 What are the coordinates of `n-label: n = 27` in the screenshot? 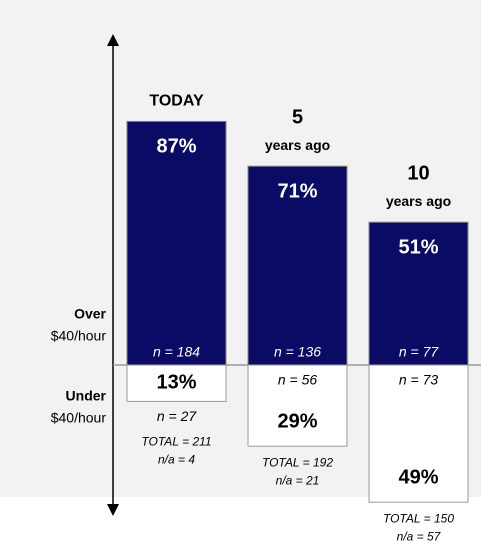 It's located at (177, 416).